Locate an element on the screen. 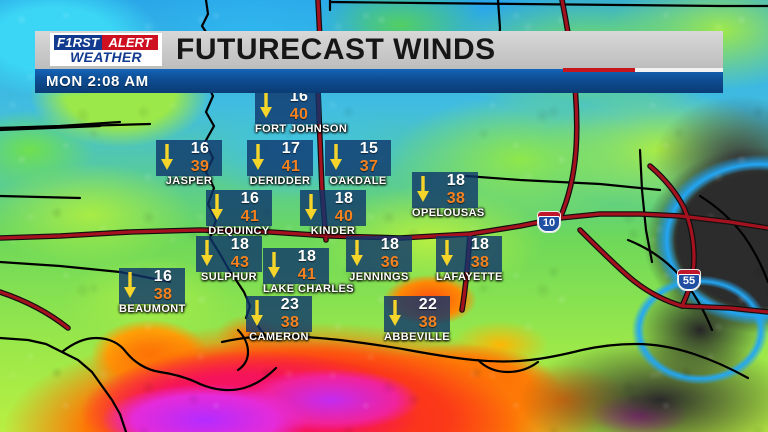  city-label: BEAUMONT is located at coordinates (152, 309).